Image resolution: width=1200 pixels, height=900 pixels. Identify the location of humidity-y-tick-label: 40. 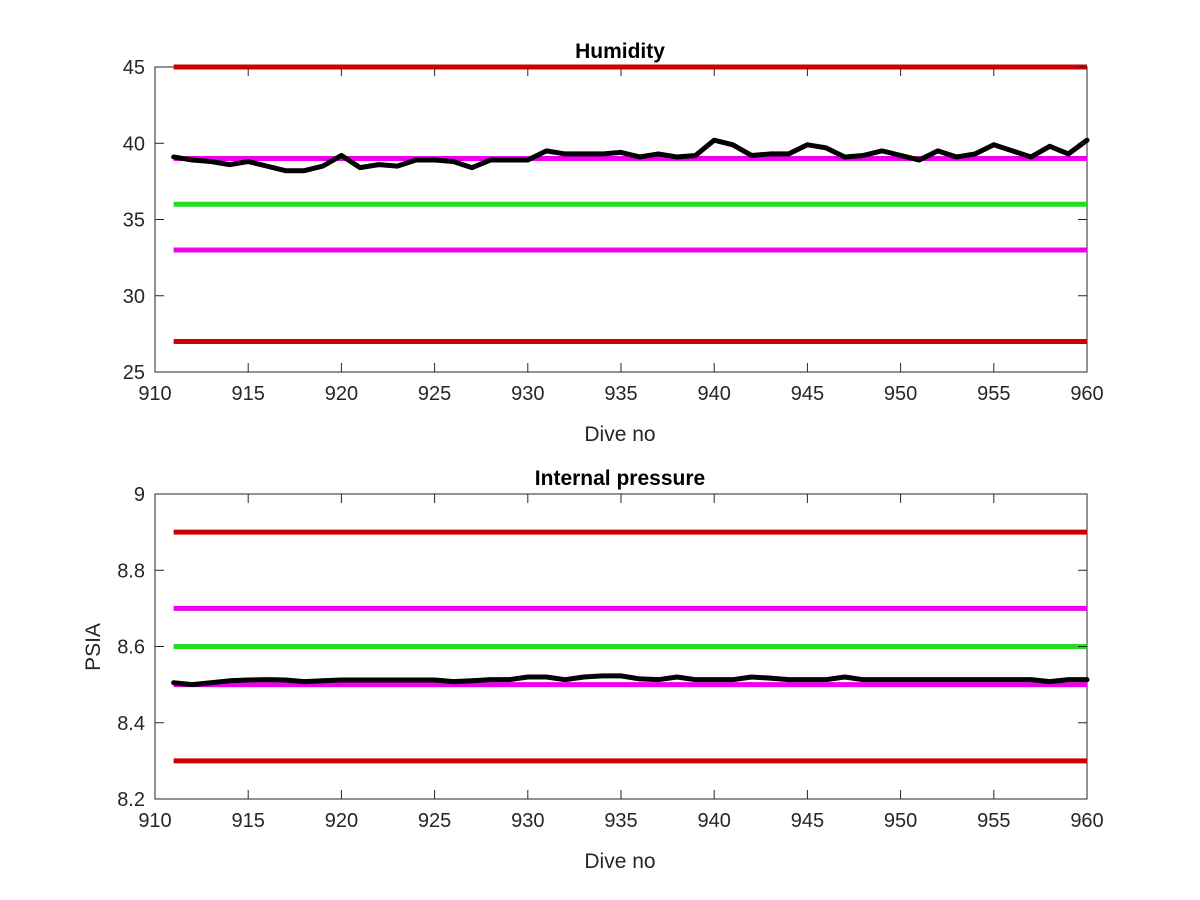
(134, 144).